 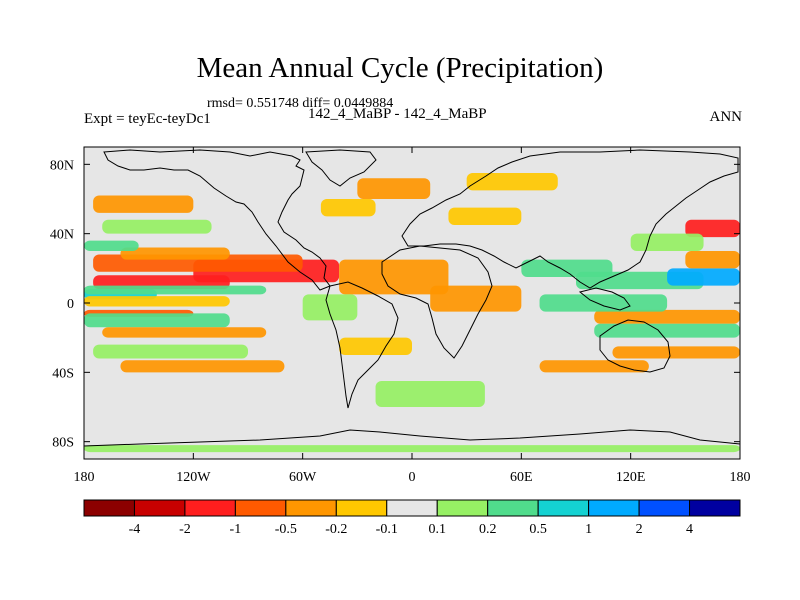 I want to click on eurasia-outline, so click(x=570, y=219).